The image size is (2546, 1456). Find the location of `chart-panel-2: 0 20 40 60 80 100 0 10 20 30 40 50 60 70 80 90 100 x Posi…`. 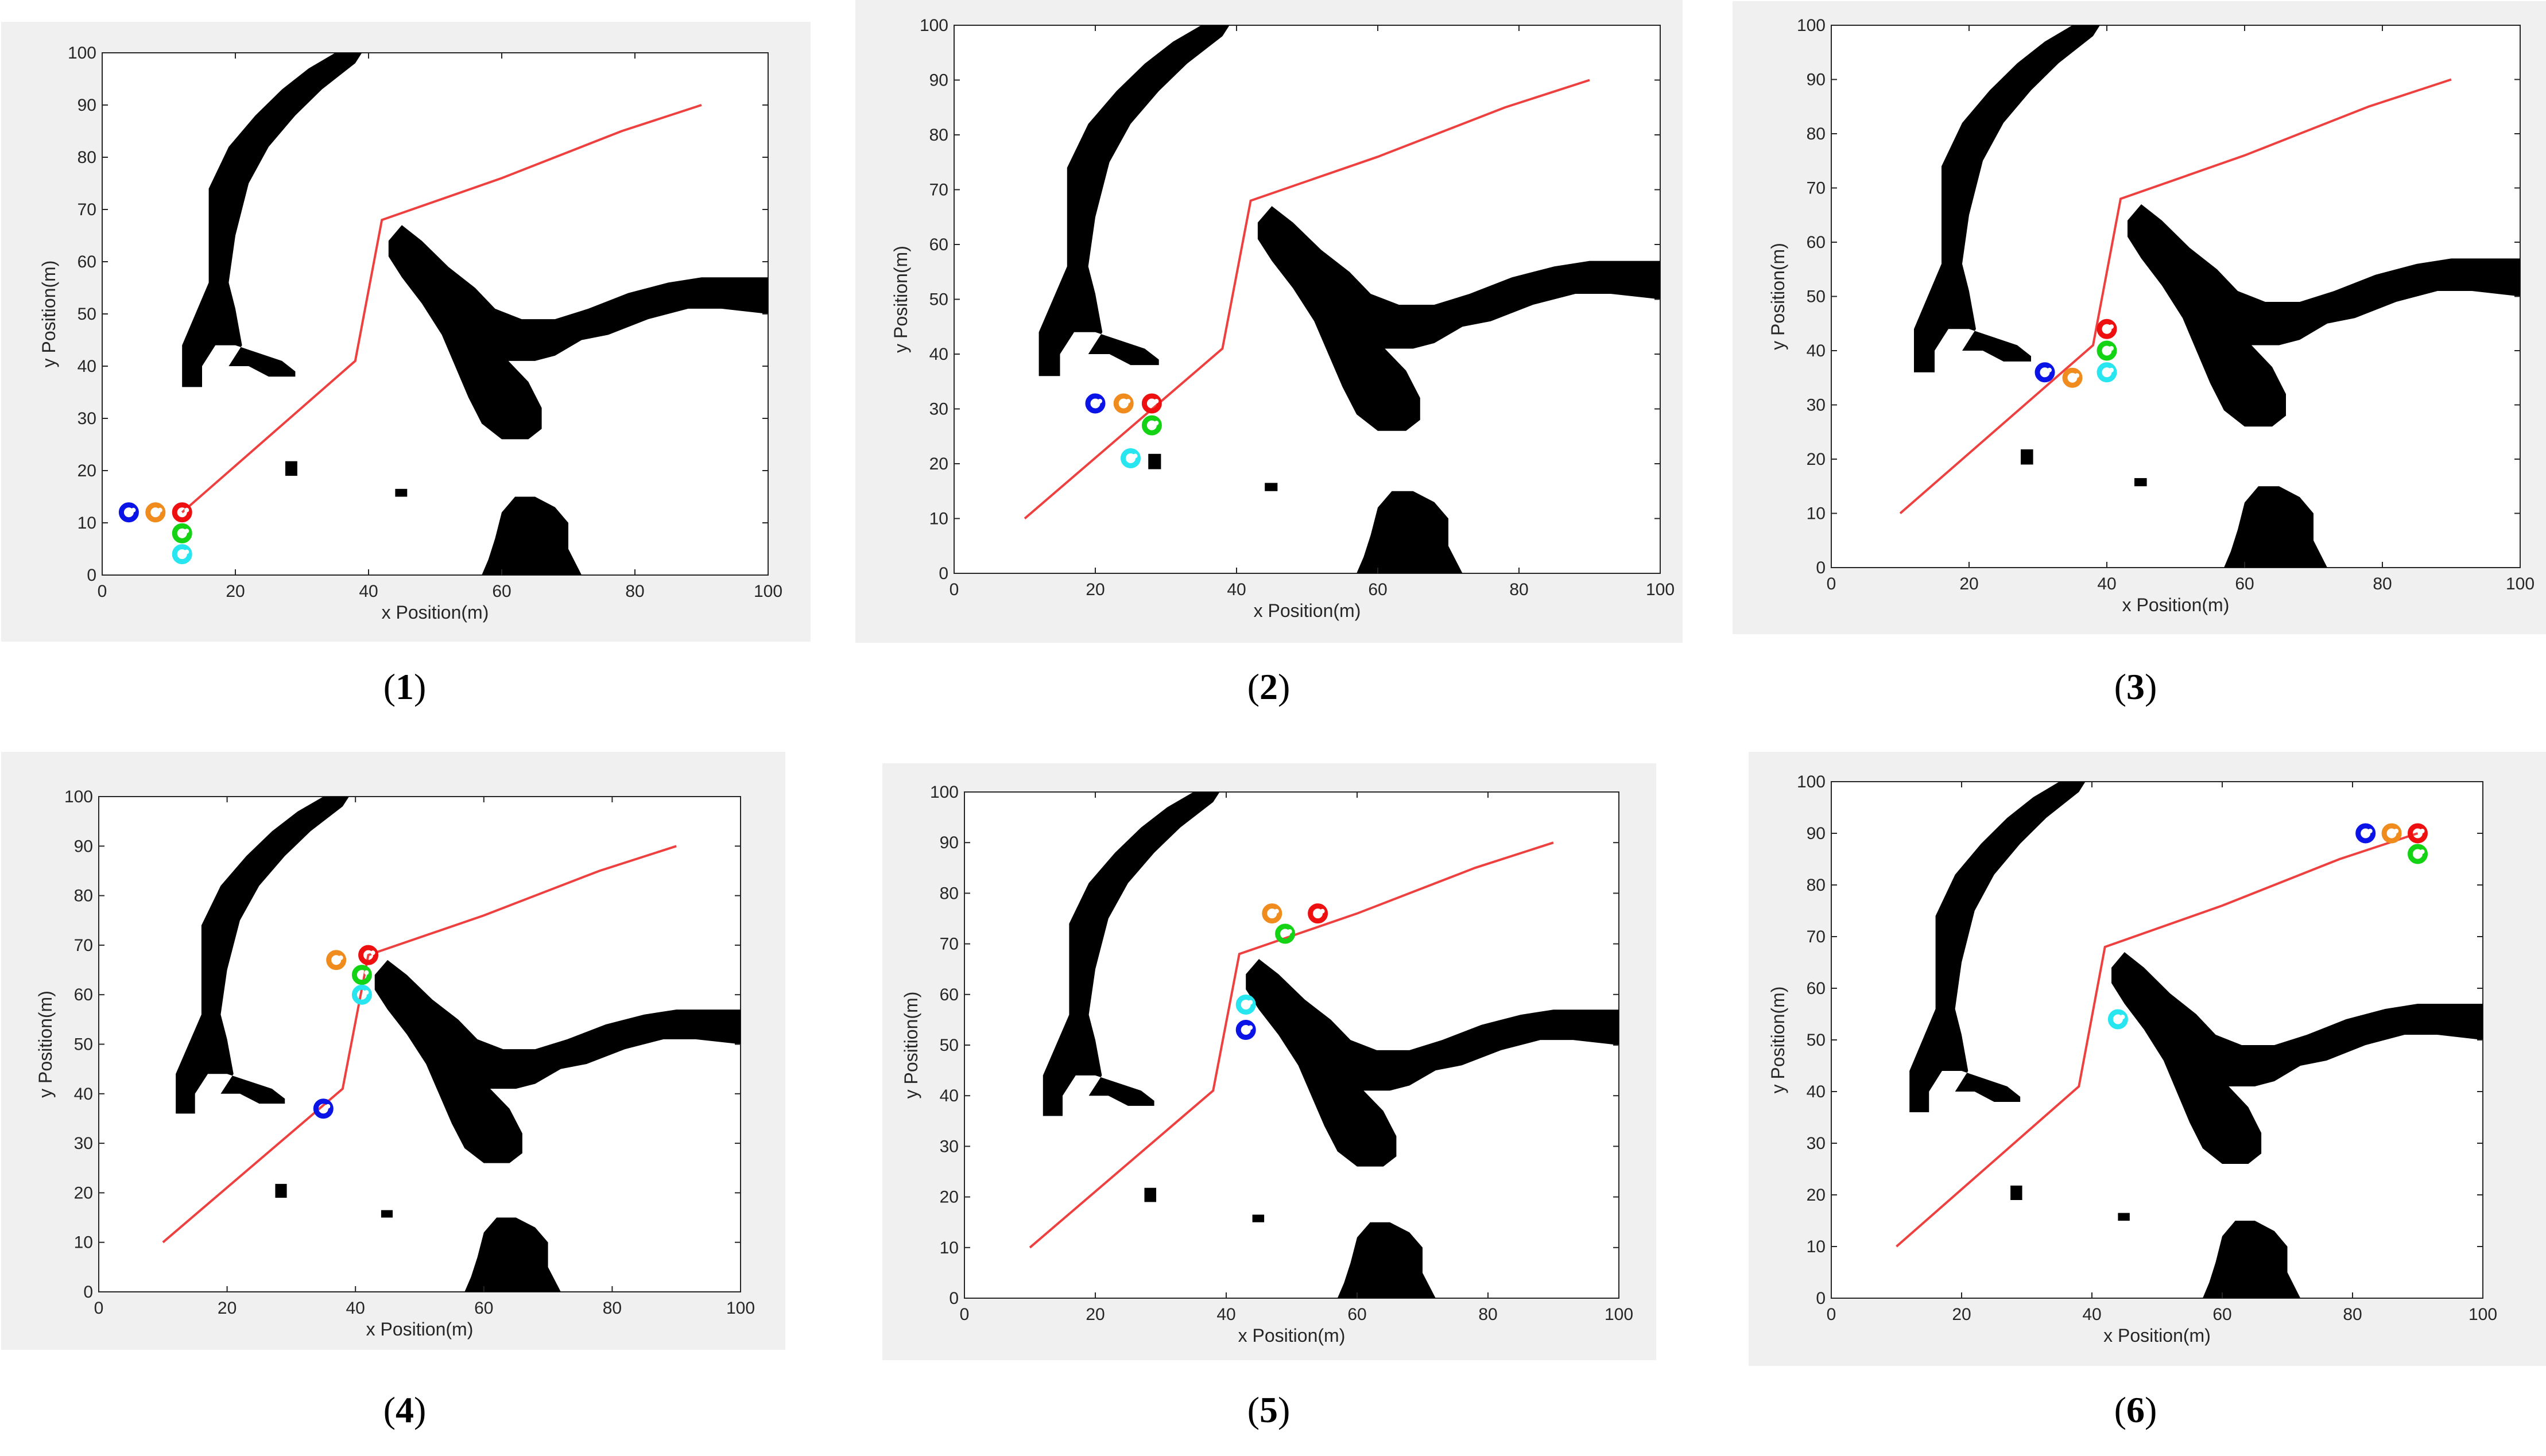

chart-panel-2: 0 20 40 60 80 100 0 10 20 30 40 50 60 70 80 90 100 x Posi… is located at coordinates (1282, 318).